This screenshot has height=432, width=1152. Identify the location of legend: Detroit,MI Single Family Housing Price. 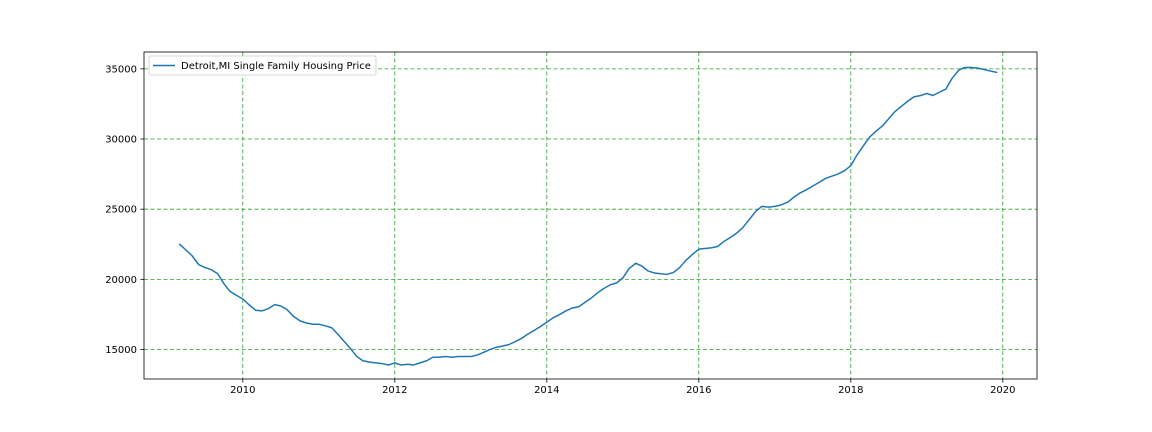
(262, 65).